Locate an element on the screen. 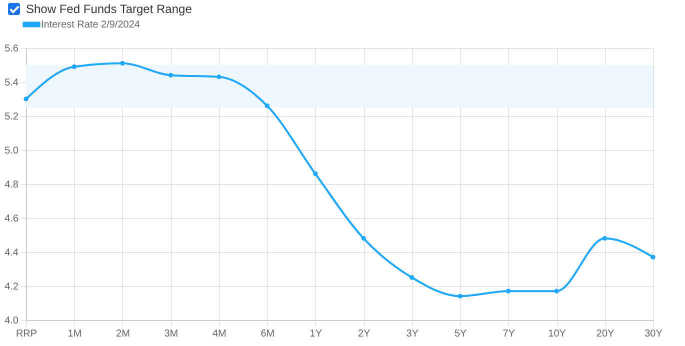 The image size is (685, 346). x-tick-label: 7Y is located at coordinates (509, 334).